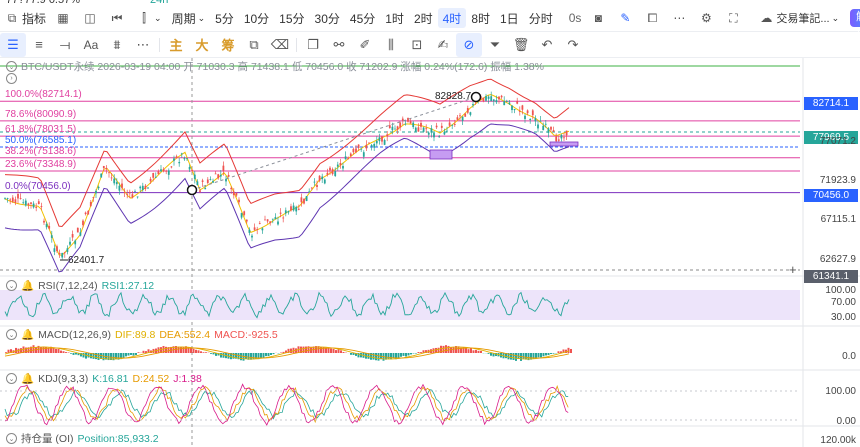 The image size is (860, 447). Describe the element at coordinates (188, 18) in the screenshot. I see `period-dropdown: 周期 ⌄` at that location.